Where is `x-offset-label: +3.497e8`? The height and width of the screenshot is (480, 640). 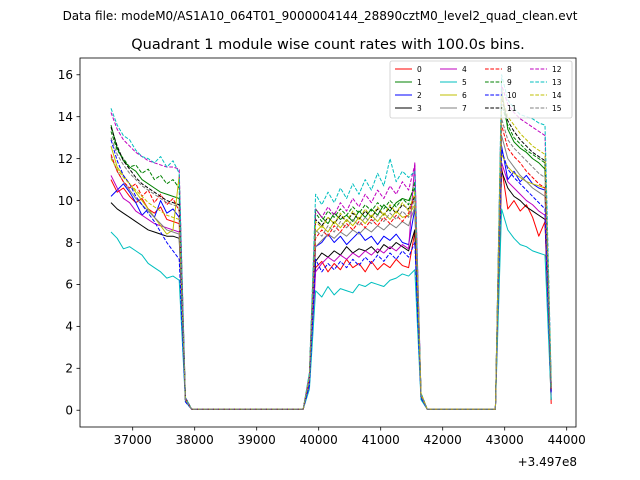 x-offset-label: +3.497e8 is located at coordinates (547, 462).